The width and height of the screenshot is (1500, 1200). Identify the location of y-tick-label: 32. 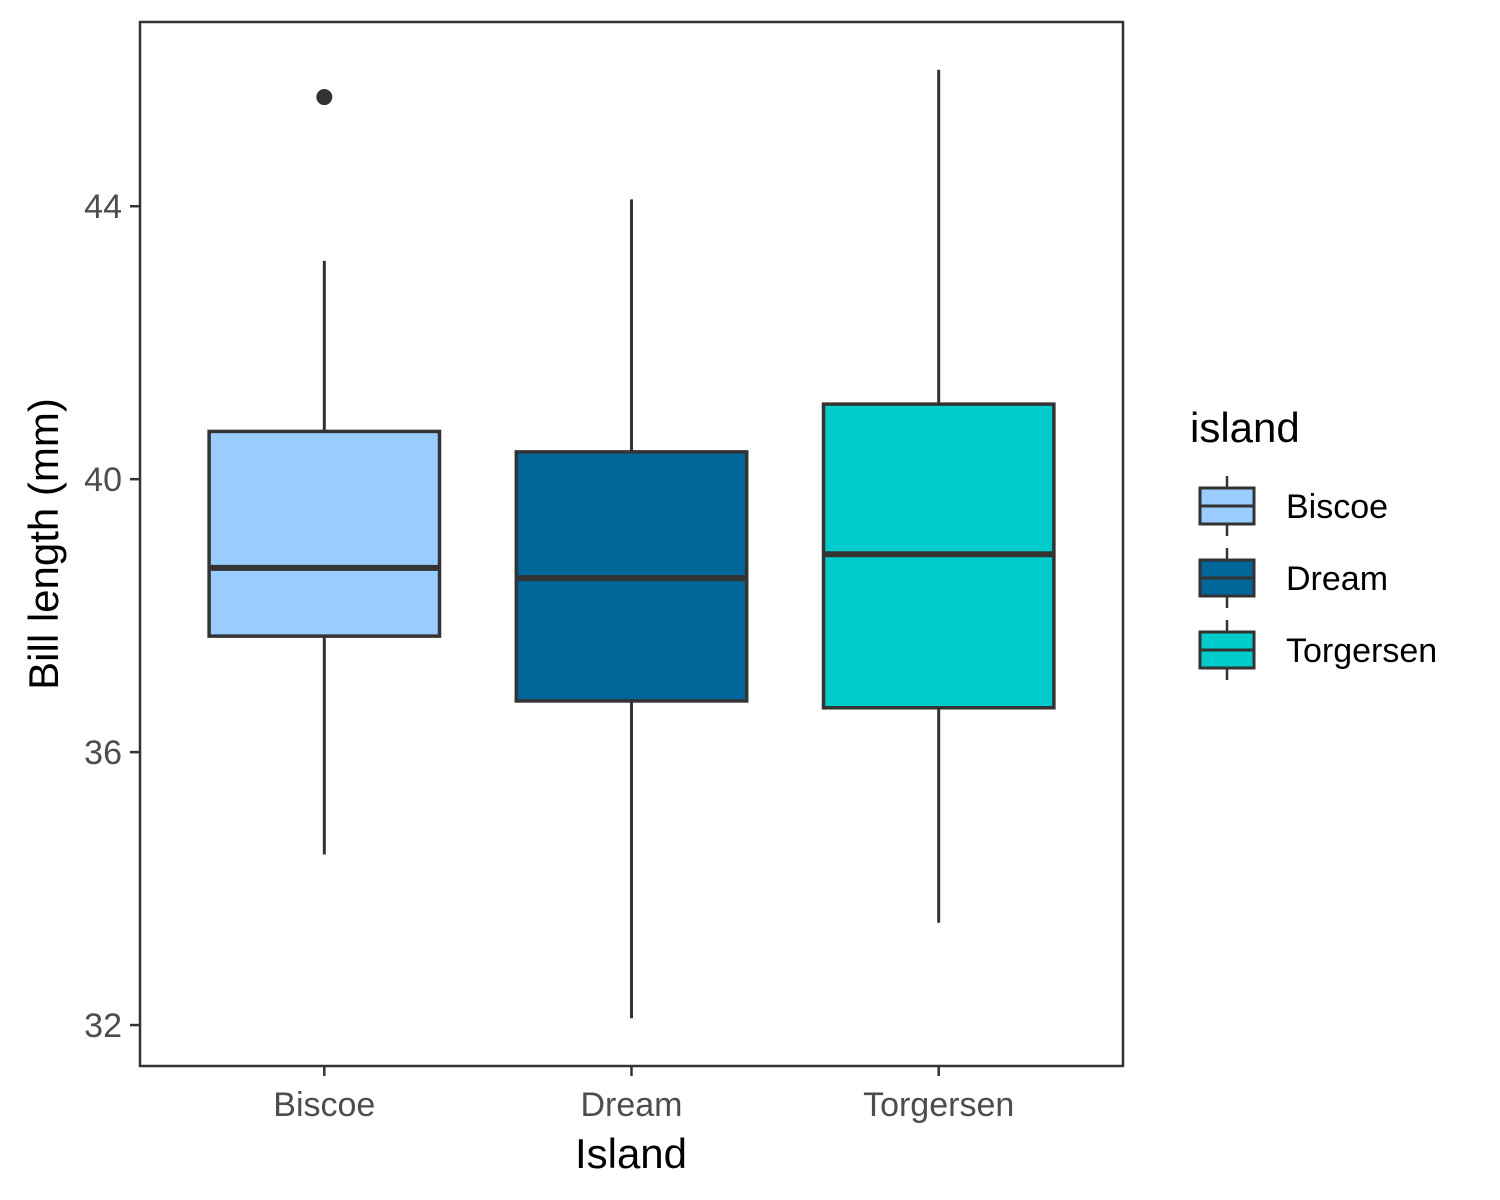
(103, 1026).